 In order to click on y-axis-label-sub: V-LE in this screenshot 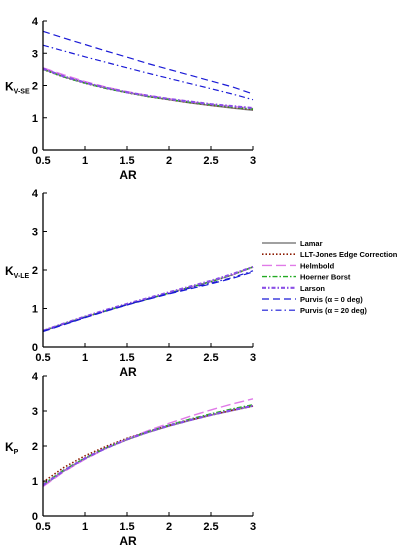, I will do `click(22, 276)`.